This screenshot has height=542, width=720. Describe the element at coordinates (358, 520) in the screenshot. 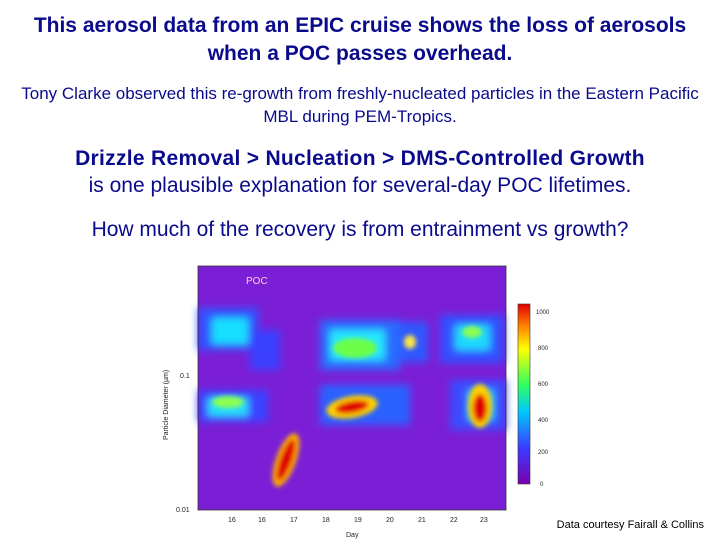

I see `x-tick-label: 19` at that location.